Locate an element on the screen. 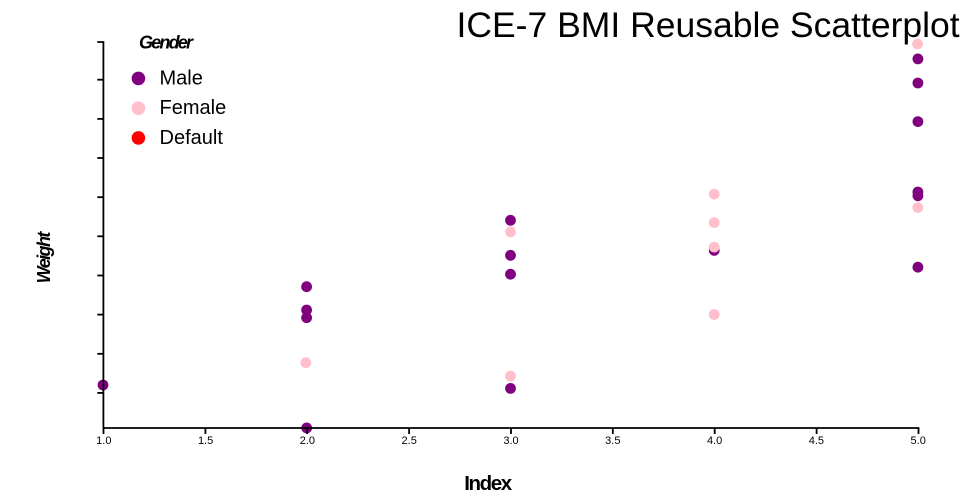 Image resolution: width=960 pixels, height=500 pixels. svg-text: 3.0 is located at coordinates (510, 441).